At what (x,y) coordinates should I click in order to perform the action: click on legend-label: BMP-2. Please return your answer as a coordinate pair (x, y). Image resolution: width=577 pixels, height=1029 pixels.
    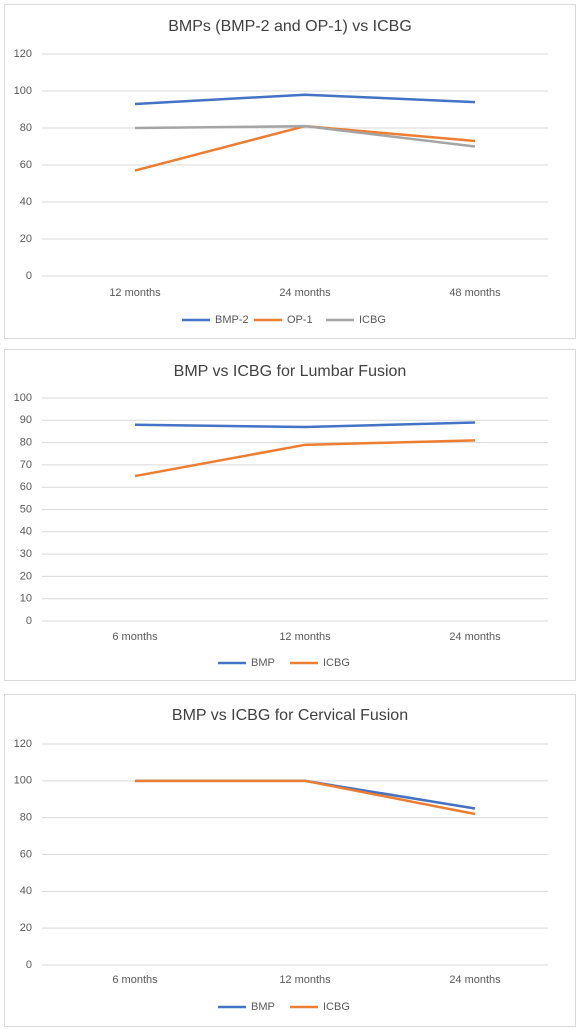
    Looking at the image, I should click on (232, 320).